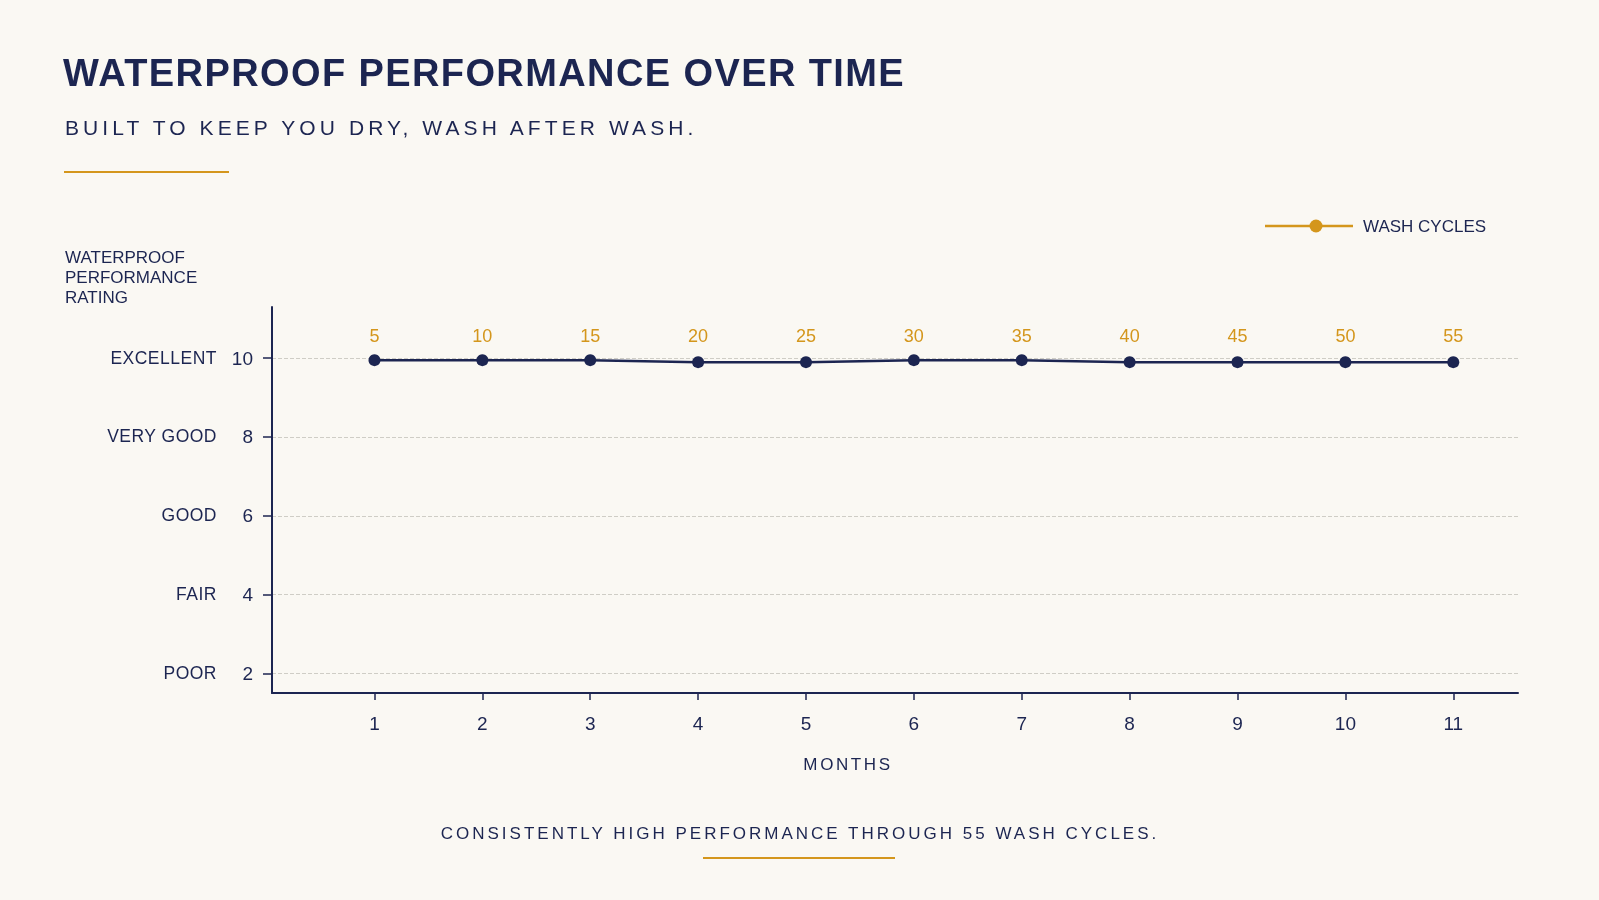 This screenshot has width=1599, height=900. Describe the element at coordinates (190, 673) in the screenshot. I see `text: POOR` at that location.